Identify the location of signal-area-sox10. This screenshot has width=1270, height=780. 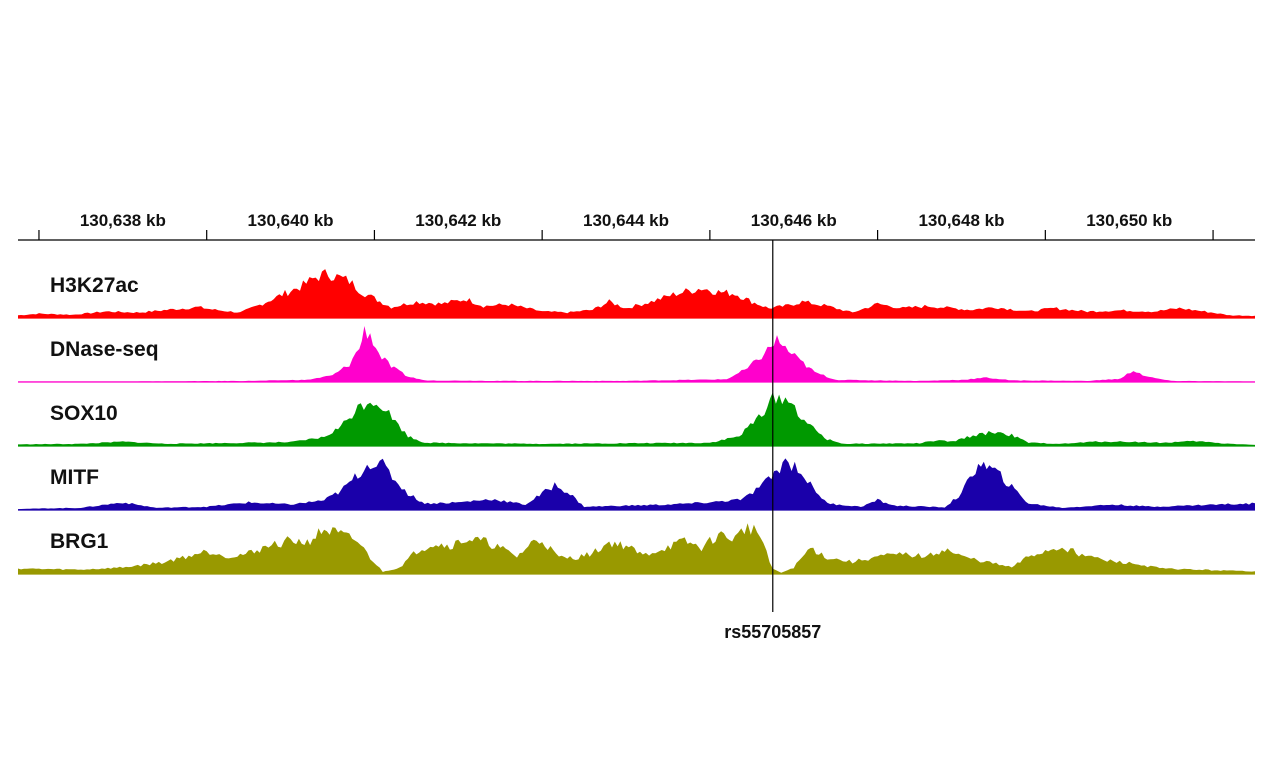
(636, 419).